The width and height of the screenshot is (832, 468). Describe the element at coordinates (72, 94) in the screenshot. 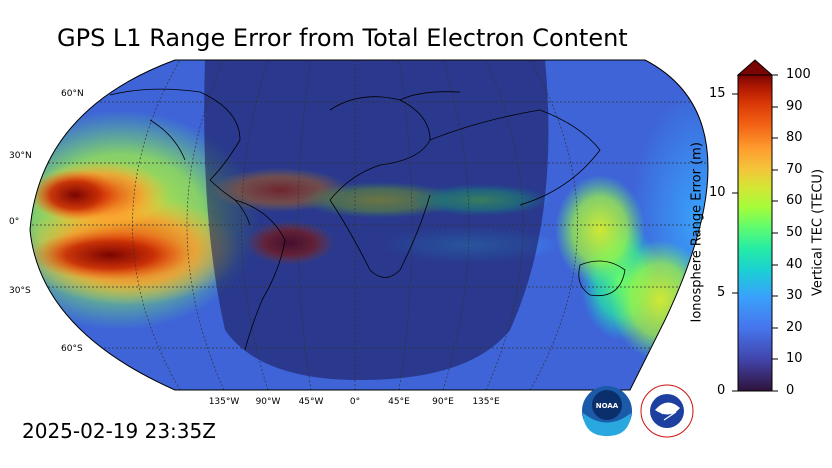

I see `lat-label-60n: 60°N` at that location.